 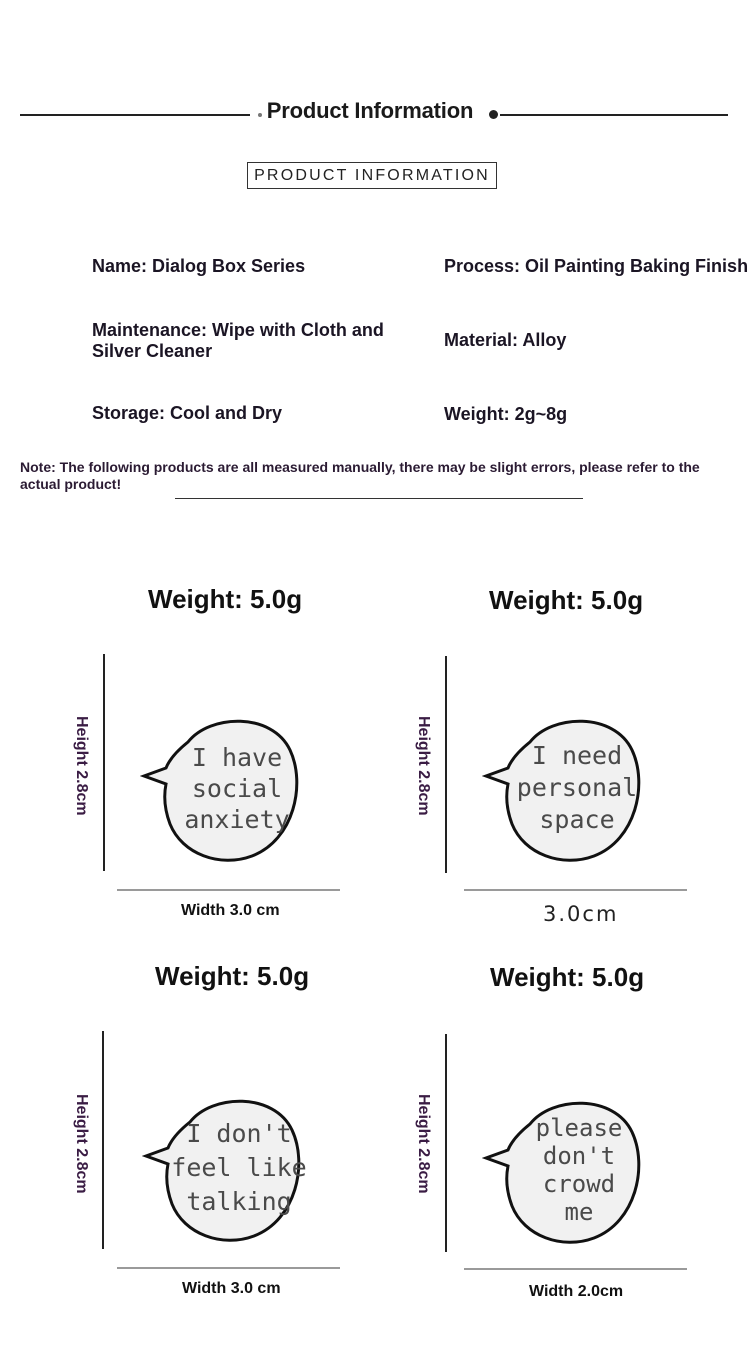 I want to click on speech-bubble-pin: I need personal space, so click(x=563, y=788).